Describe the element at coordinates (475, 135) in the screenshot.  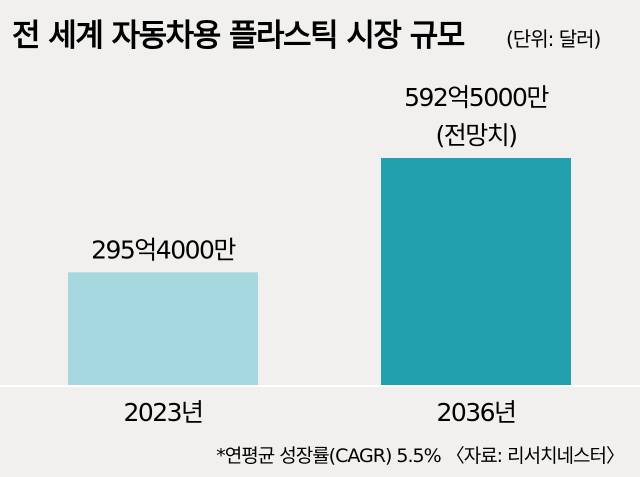
I see `bar-sublabel-1: (전망치)` at that location.